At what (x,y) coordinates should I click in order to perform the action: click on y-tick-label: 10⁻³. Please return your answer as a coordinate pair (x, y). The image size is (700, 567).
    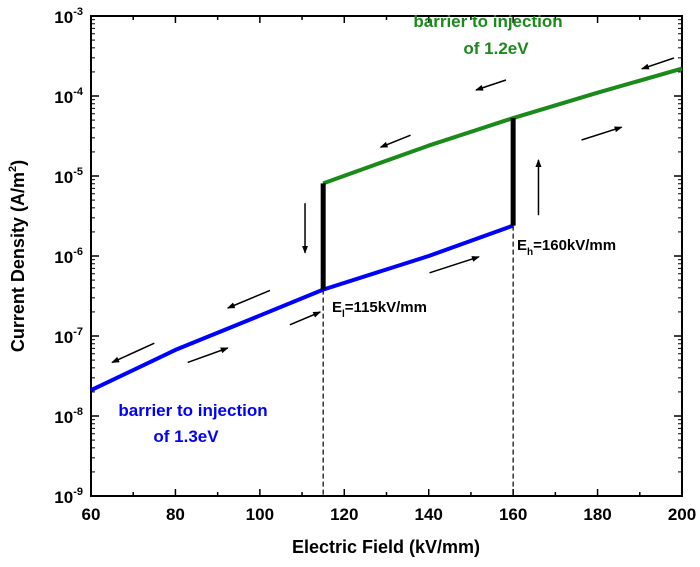
    Looking at the image, I should click on (68, 16).